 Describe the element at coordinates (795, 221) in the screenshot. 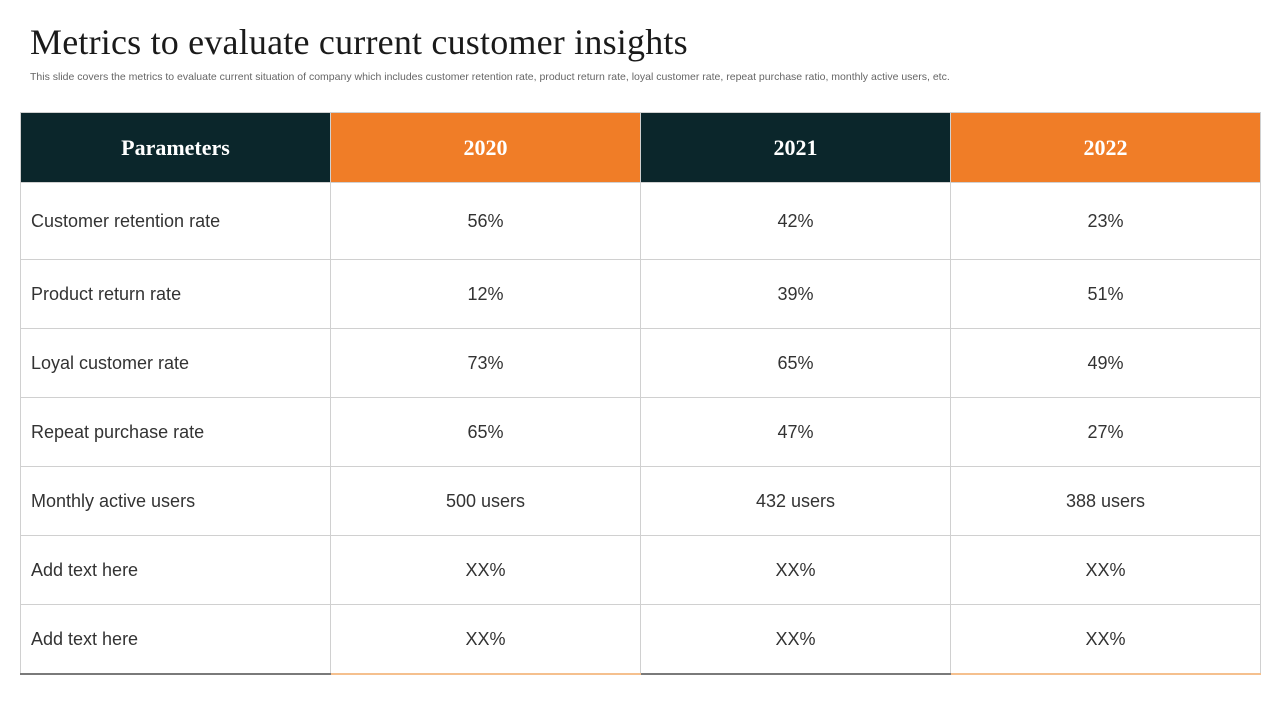

I see `cell-2021: 42%` at that location.